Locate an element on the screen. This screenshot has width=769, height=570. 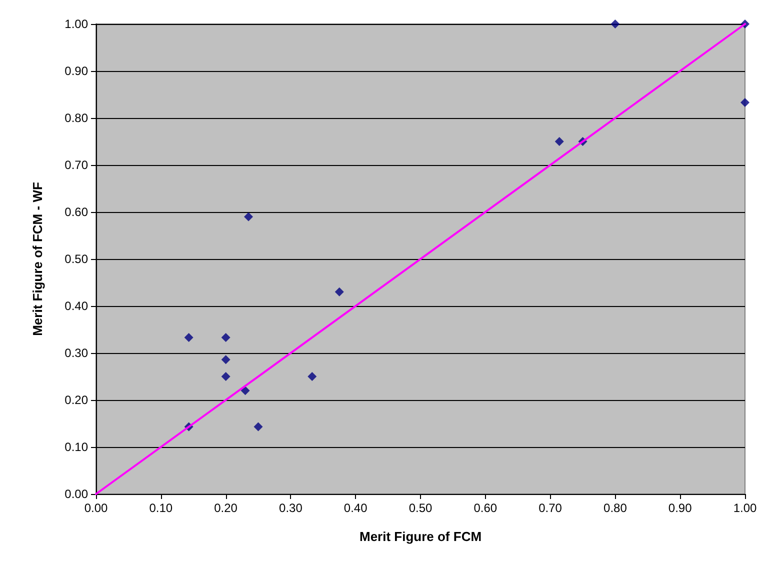
x-tick-label: 0.80 is located at coordinates (616, 508).